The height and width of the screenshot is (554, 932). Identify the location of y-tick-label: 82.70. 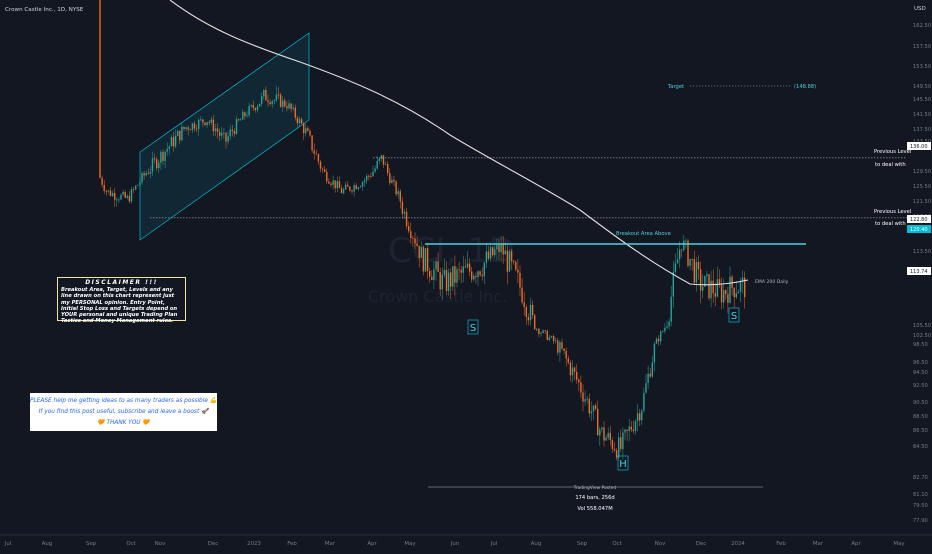
(920, 478).